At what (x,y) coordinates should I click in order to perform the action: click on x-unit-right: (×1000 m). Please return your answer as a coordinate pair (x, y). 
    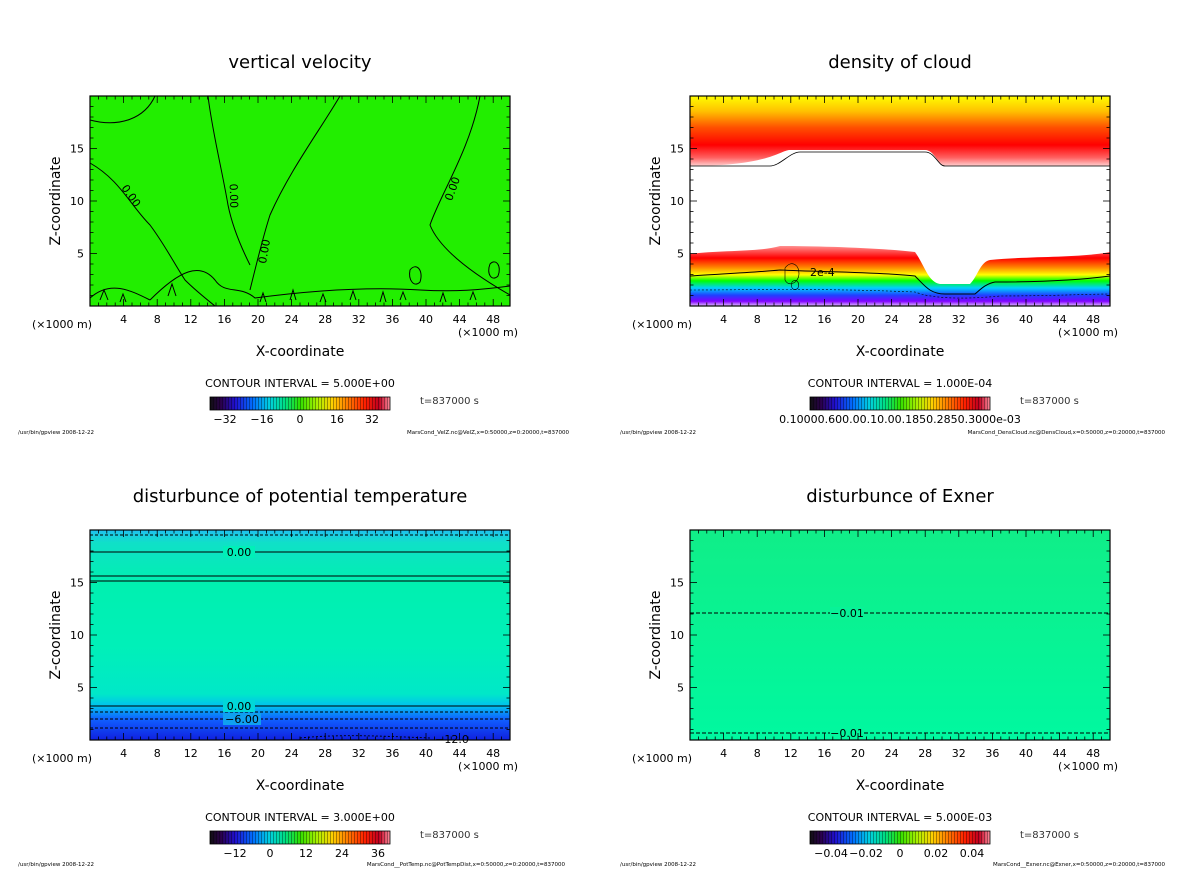
    Looking at the image, I should click on (1088, 766).